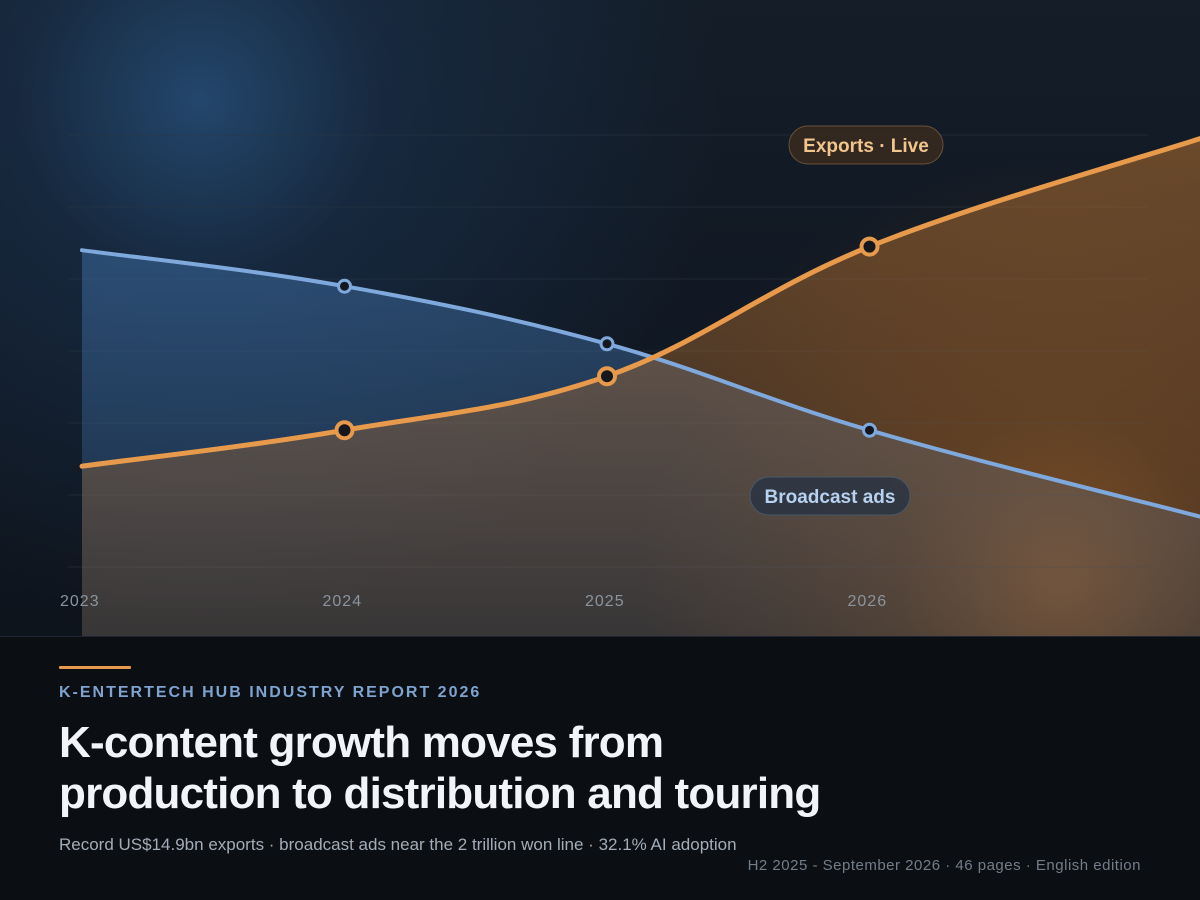  I want to click on x-tick-label: 2025, so click(605, 601).